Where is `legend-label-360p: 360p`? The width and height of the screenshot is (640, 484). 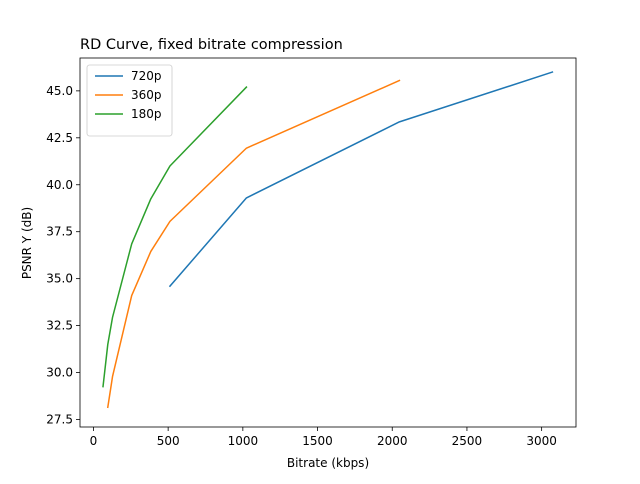
legend-label-360p: 360p is located at coordinates (146, 95).